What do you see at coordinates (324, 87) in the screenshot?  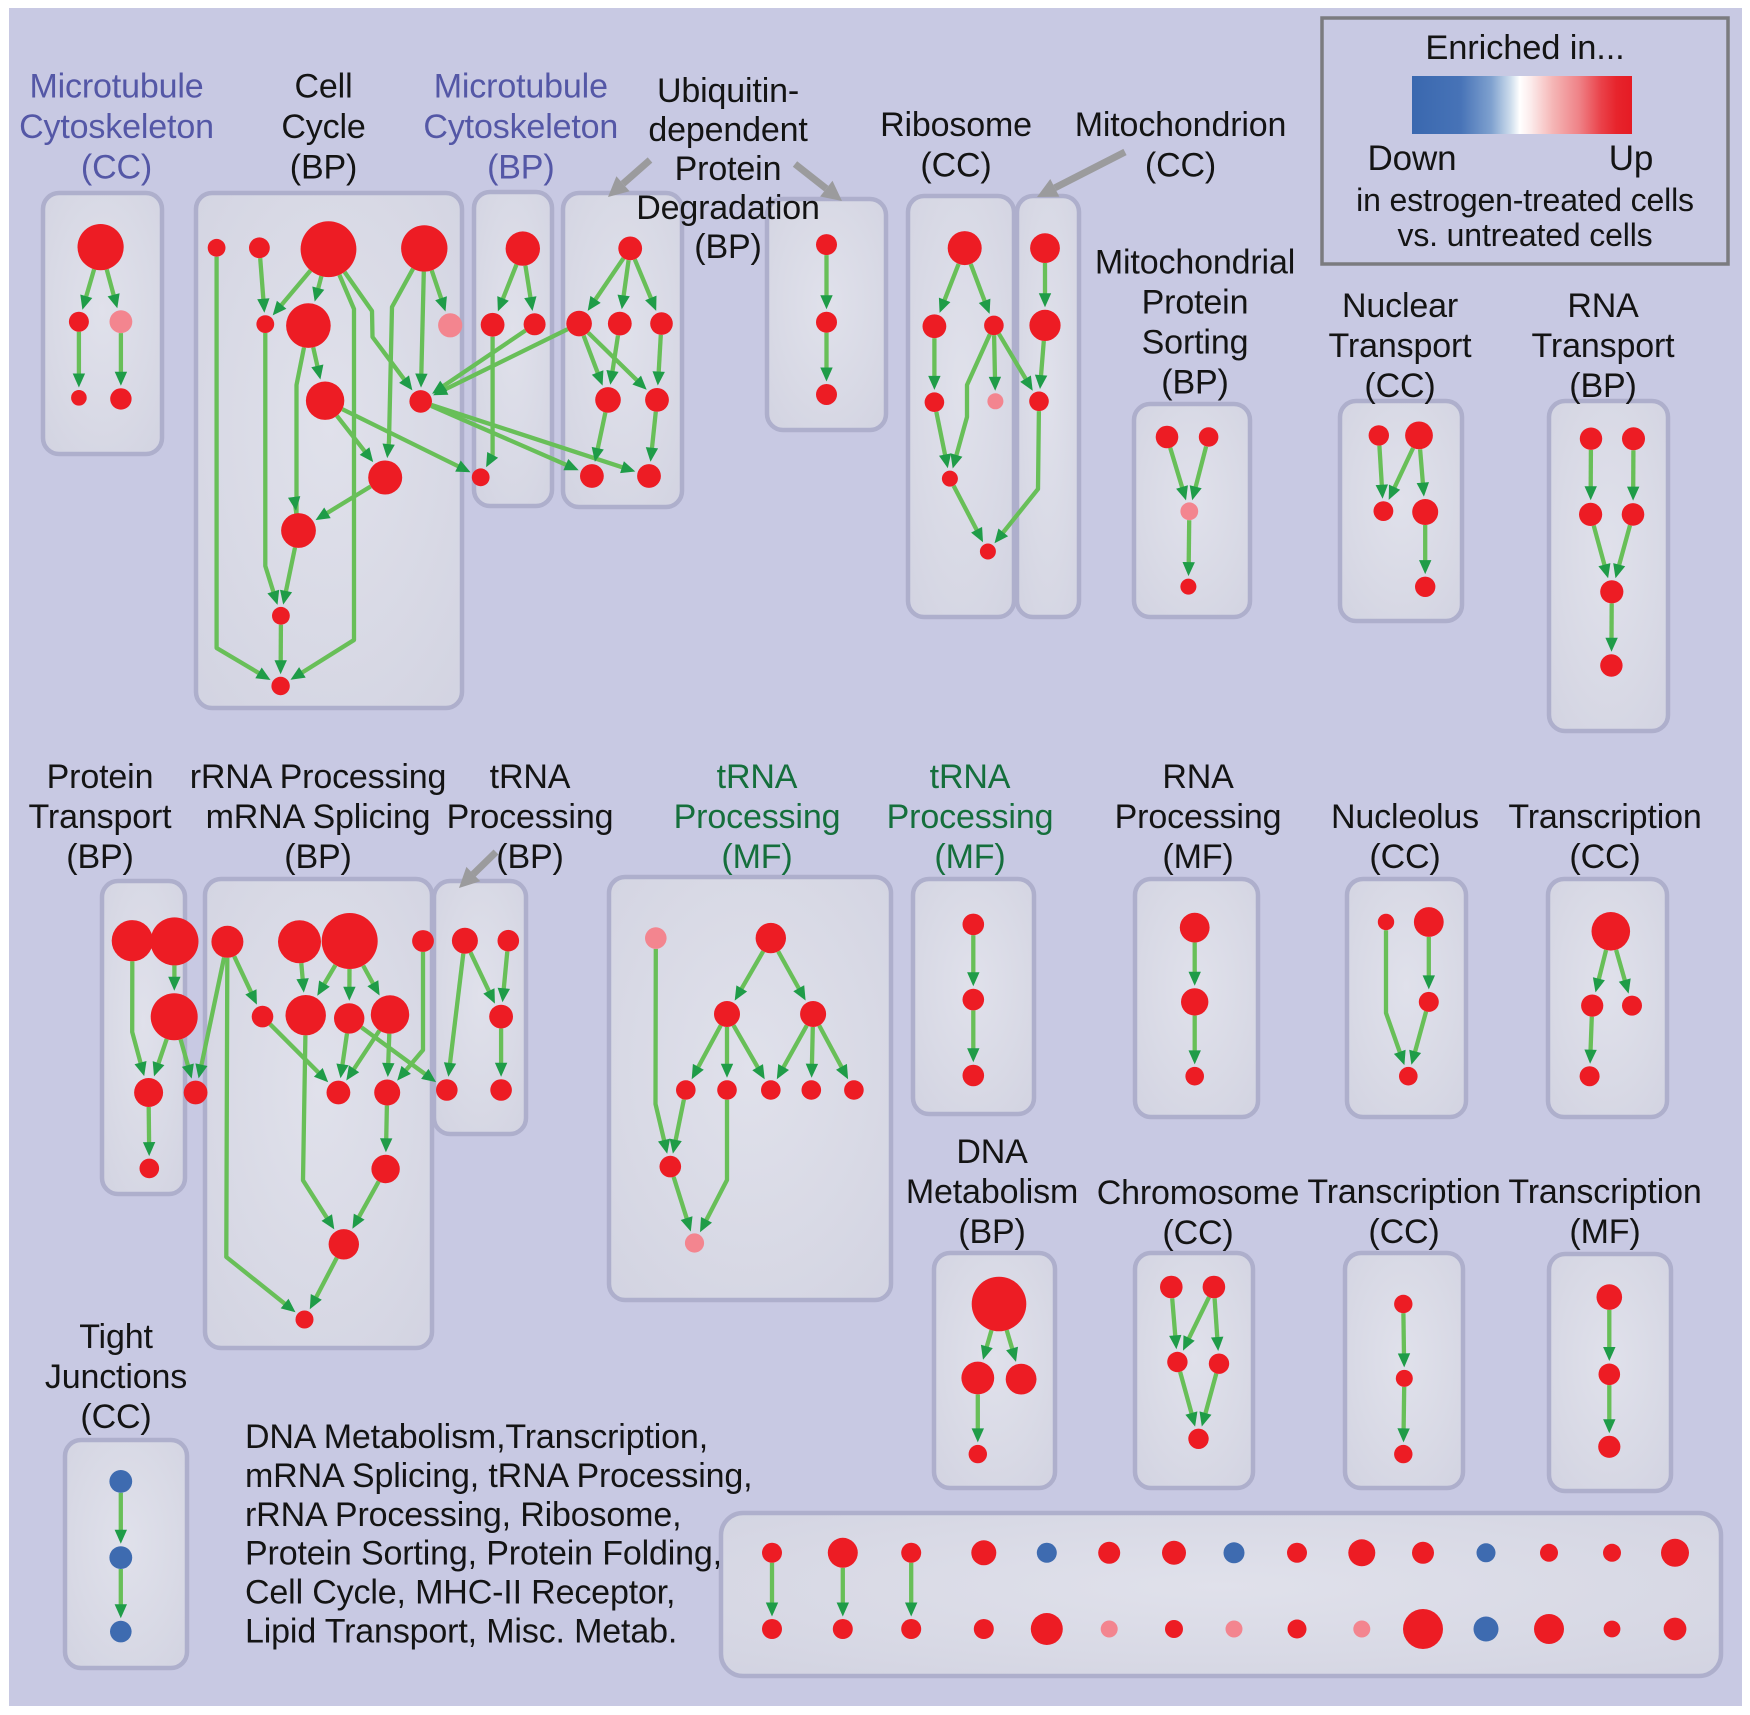 I see `svg-text: Cell` at bounding box center [324, 87].